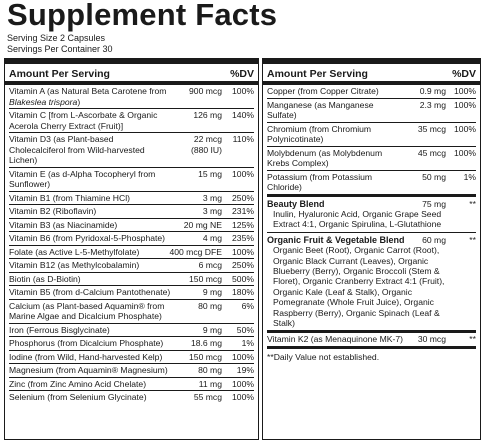 The image size is (485, 442). What do you see at coordinates (320, 182) in the screenshot?
I see `nutrient-name: Potassium (from Potassium Chloride)` at bounding box center [320, 182].